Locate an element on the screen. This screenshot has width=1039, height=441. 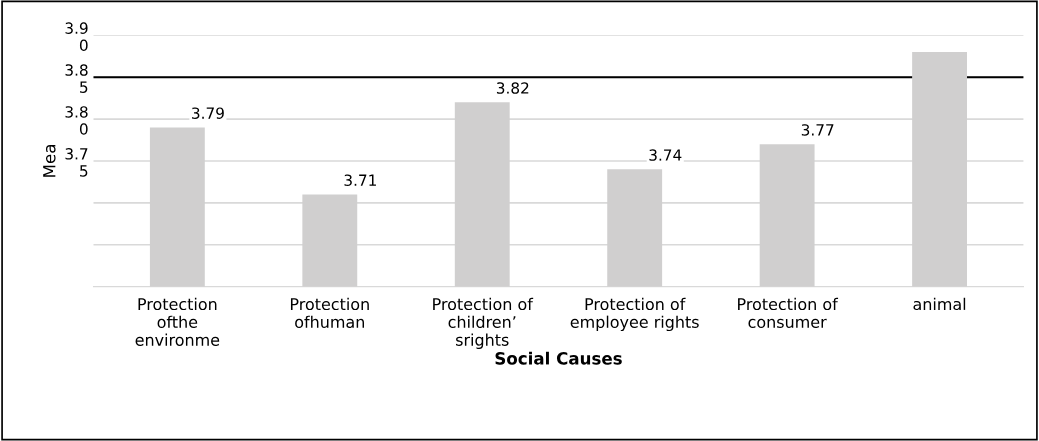
x-axis-title: Social Causes is located at coordinates (558, 358).